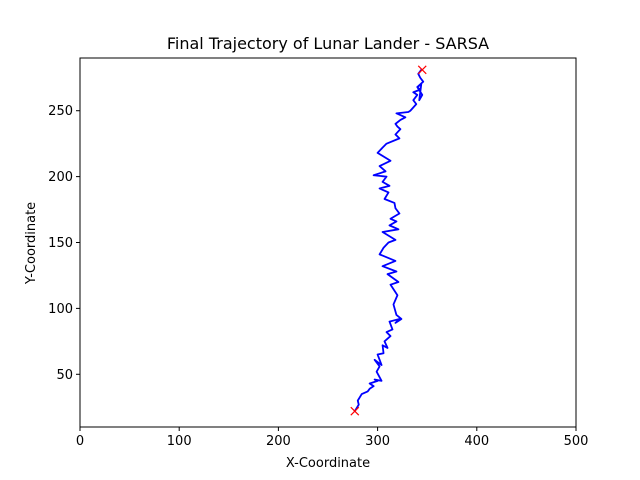 Image resolution: width=640 pixels, height=480 pixels. I want to click on y-tick-label: 250, so click(60, 111).